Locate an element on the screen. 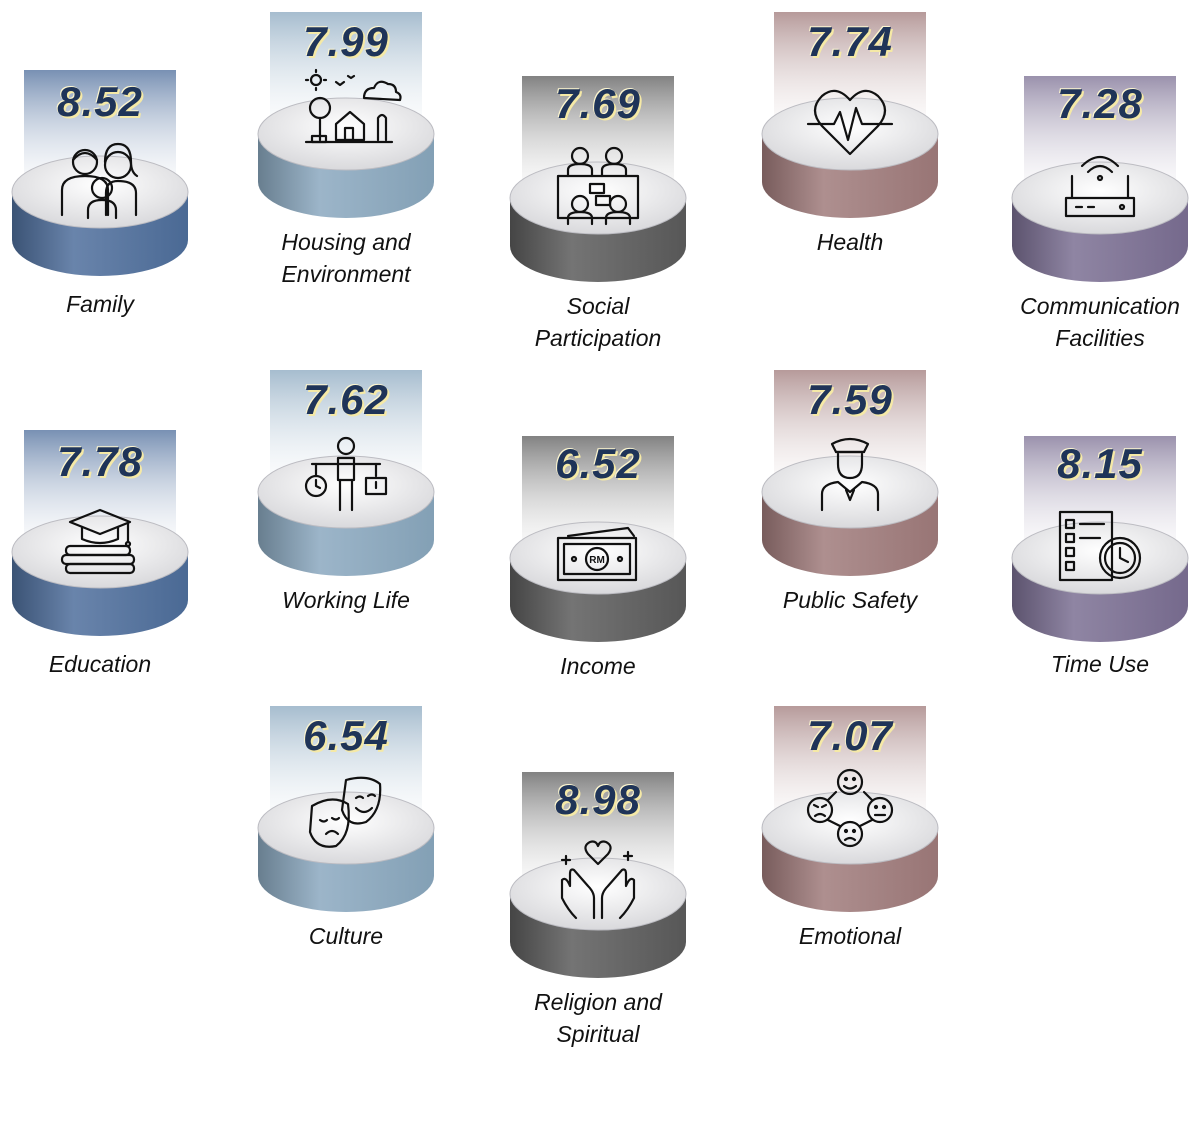 This screenshot has height=1132, width=1203. podium-emotional is located at coordinates (850, 809).